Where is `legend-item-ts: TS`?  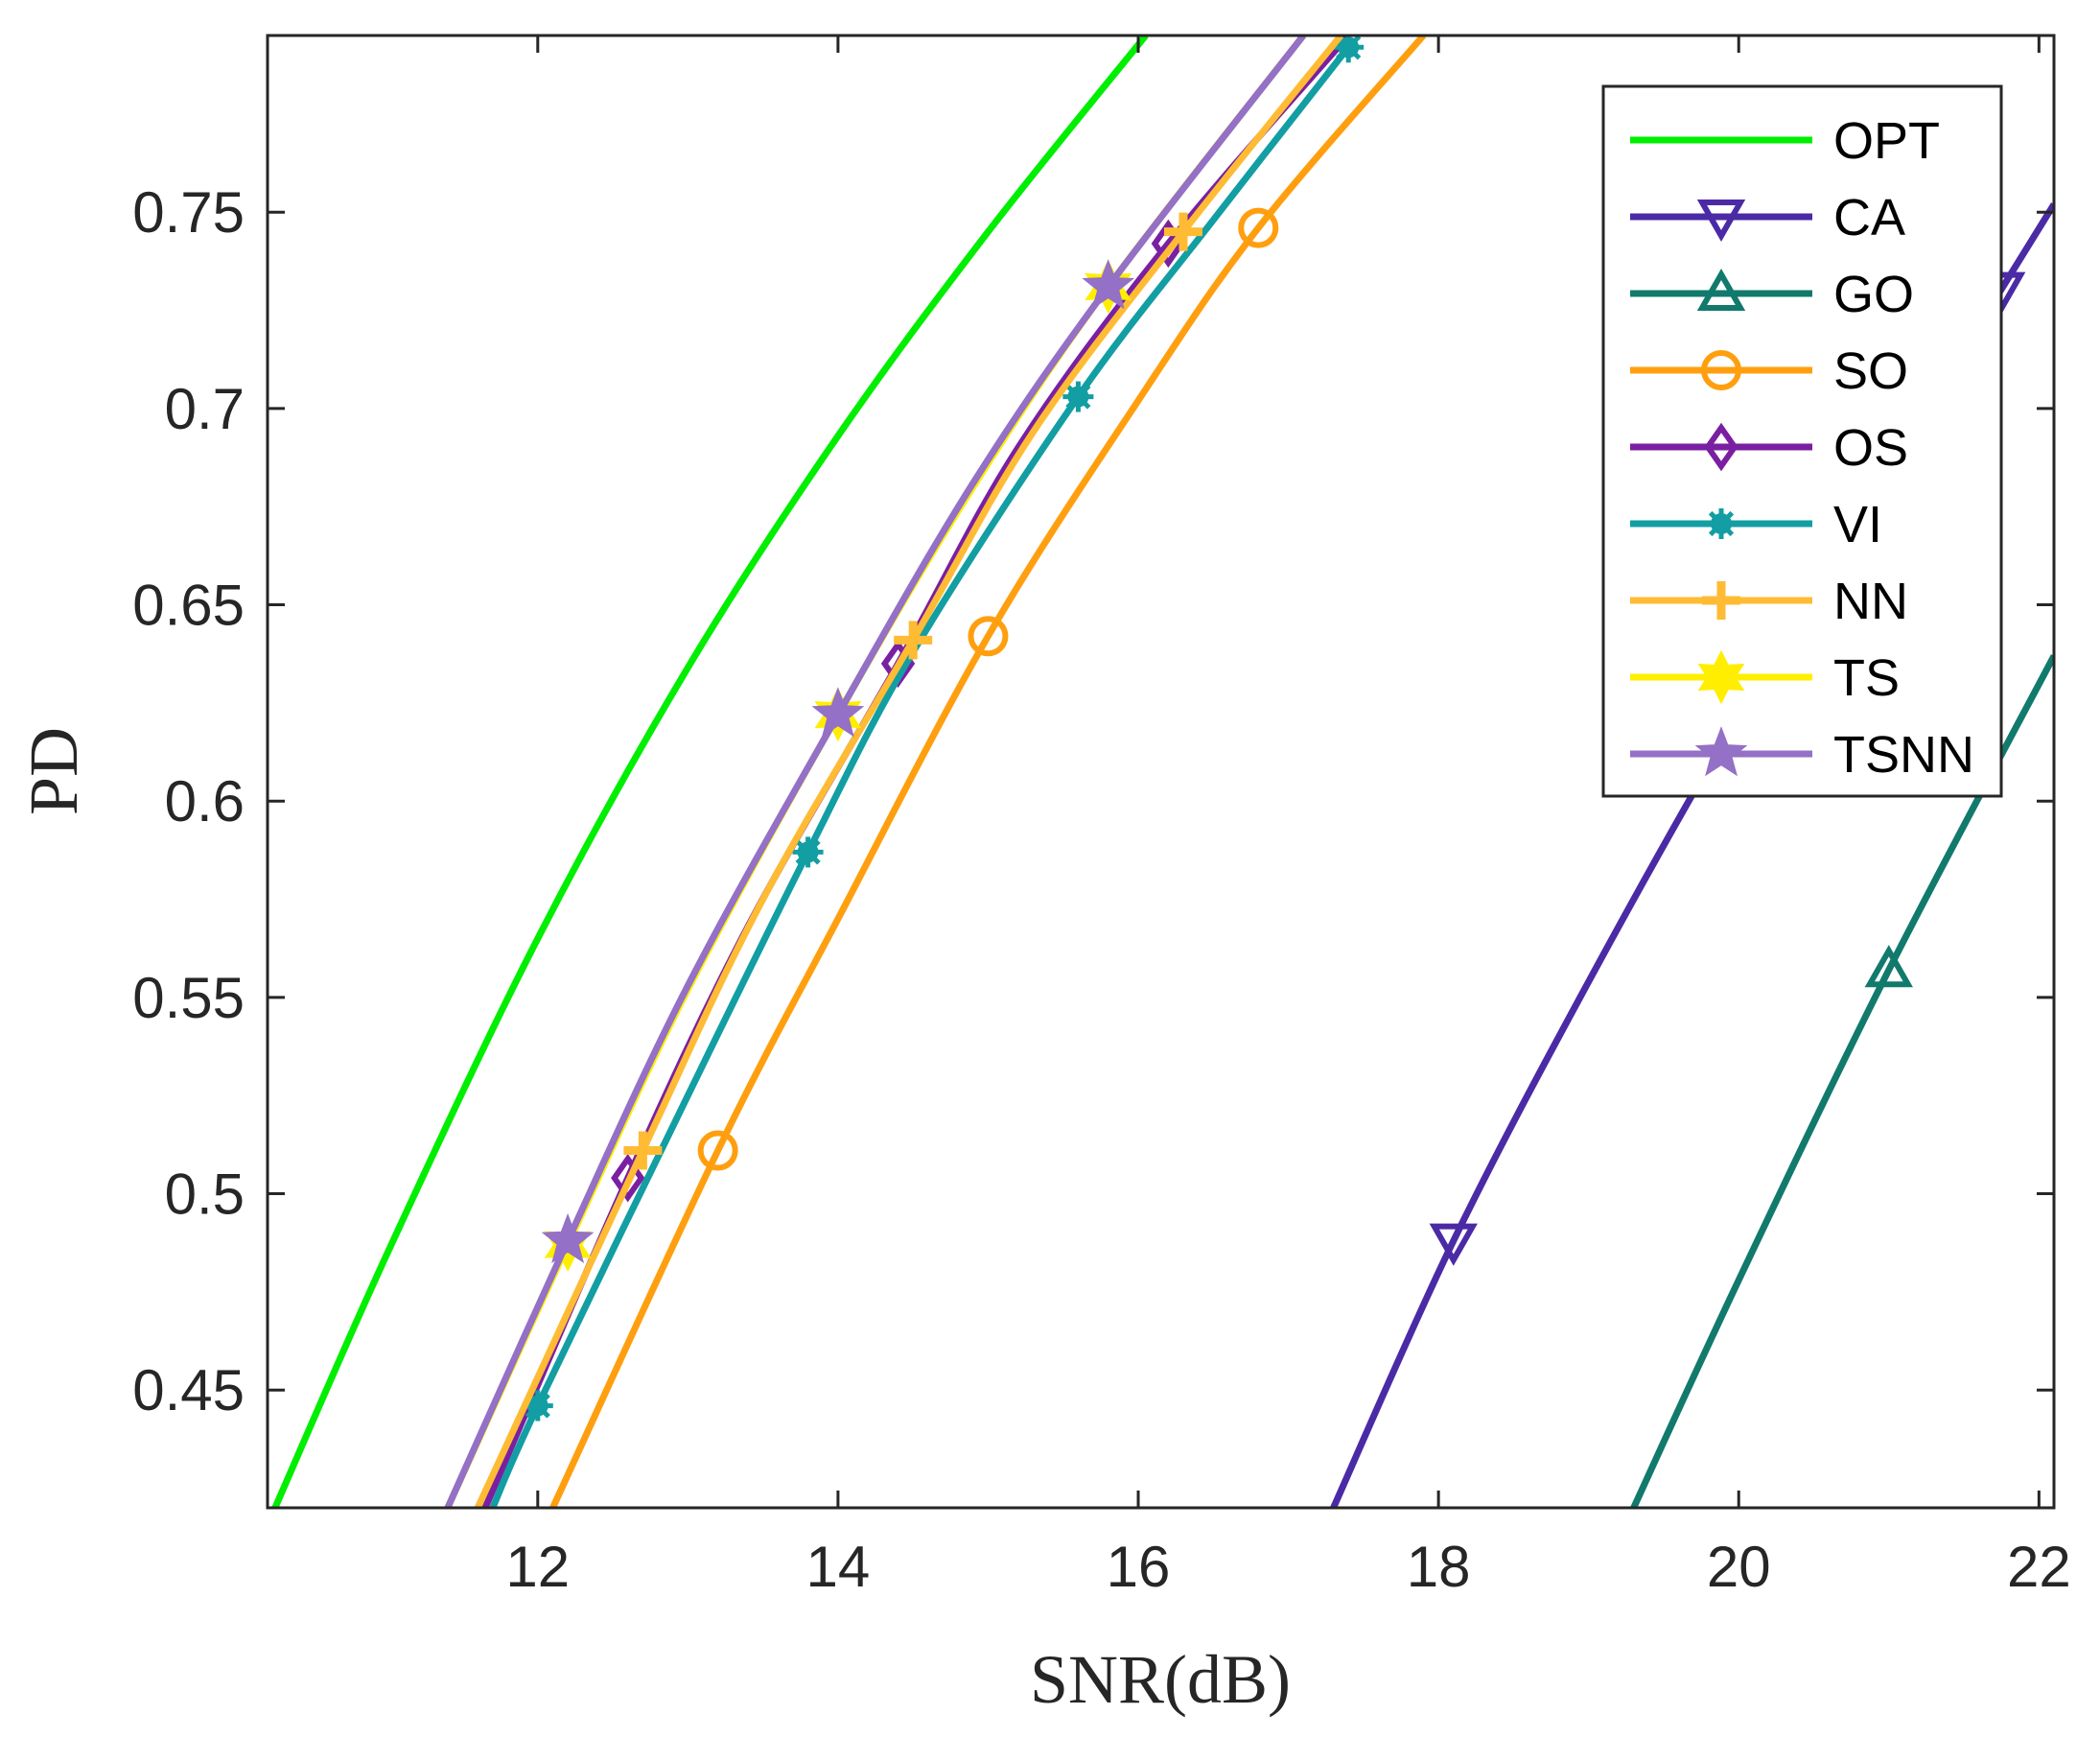 legend-item-ts: TS is located at coordinates (1765, 678).